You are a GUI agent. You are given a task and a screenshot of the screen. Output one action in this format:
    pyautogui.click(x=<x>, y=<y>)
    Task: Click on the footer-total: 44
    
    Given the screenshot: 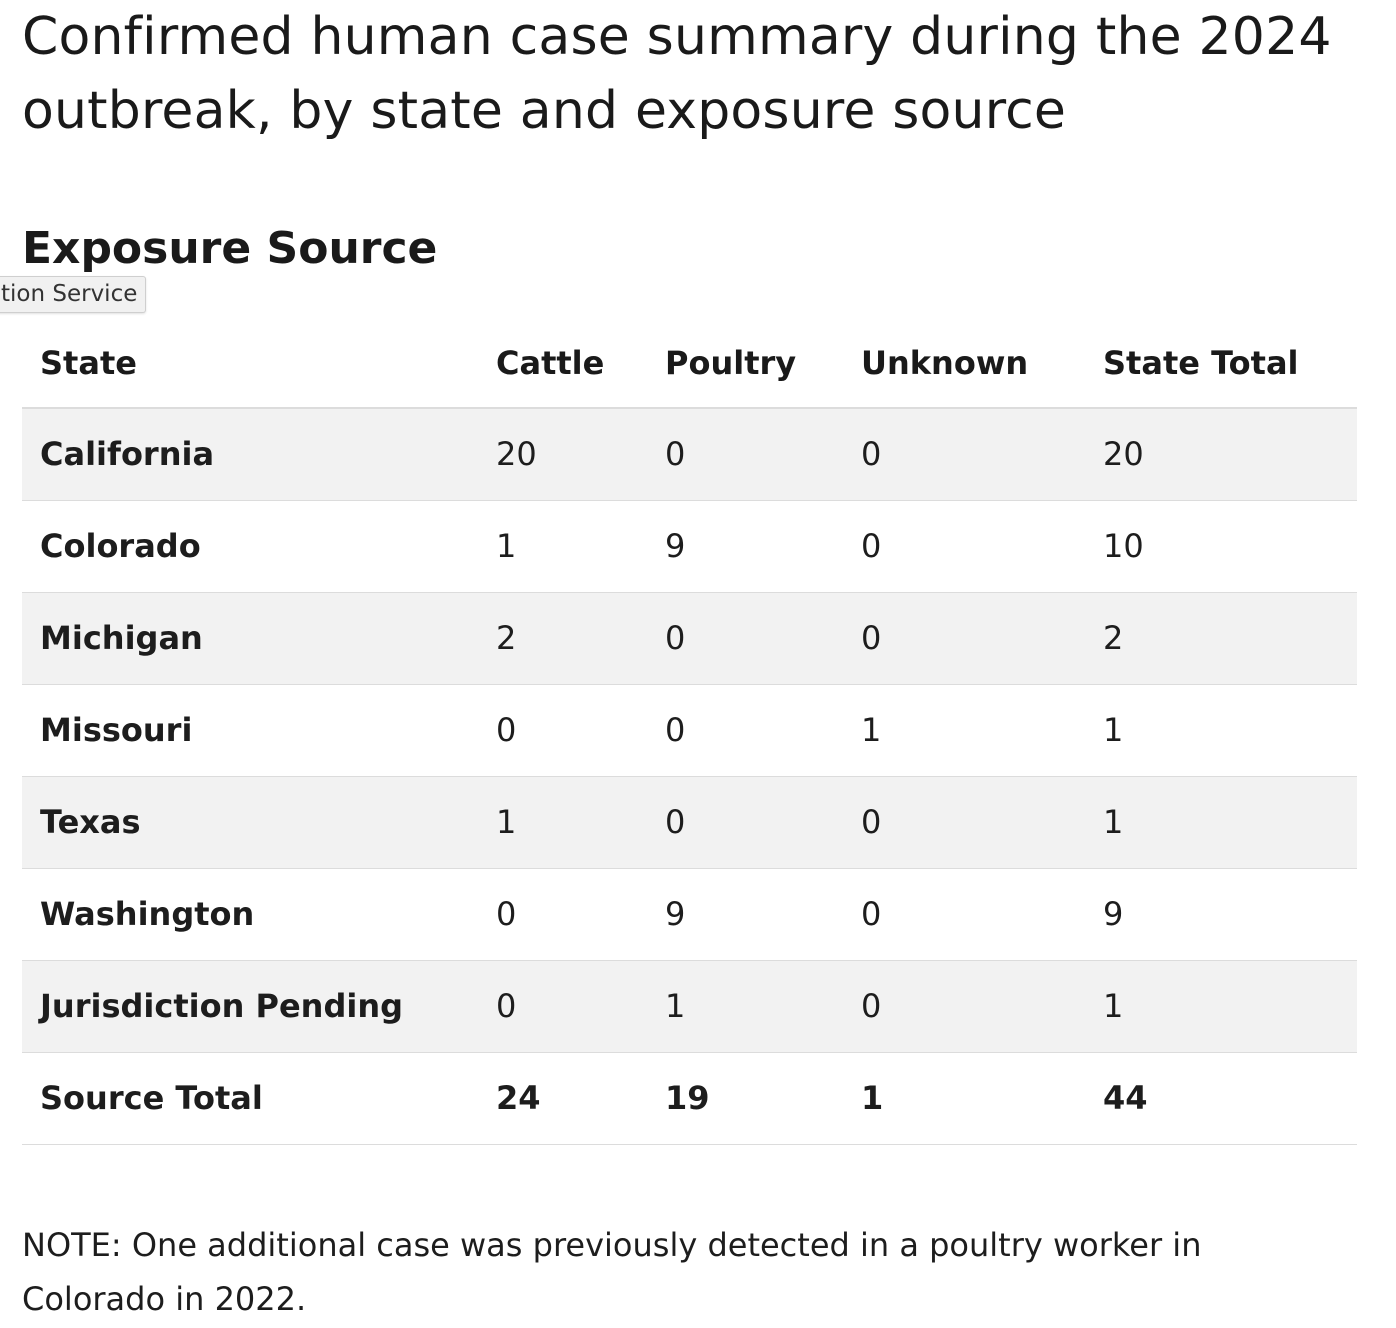 What is the action you would take?
    pyautogui.click(x=1230, y=1098)
    